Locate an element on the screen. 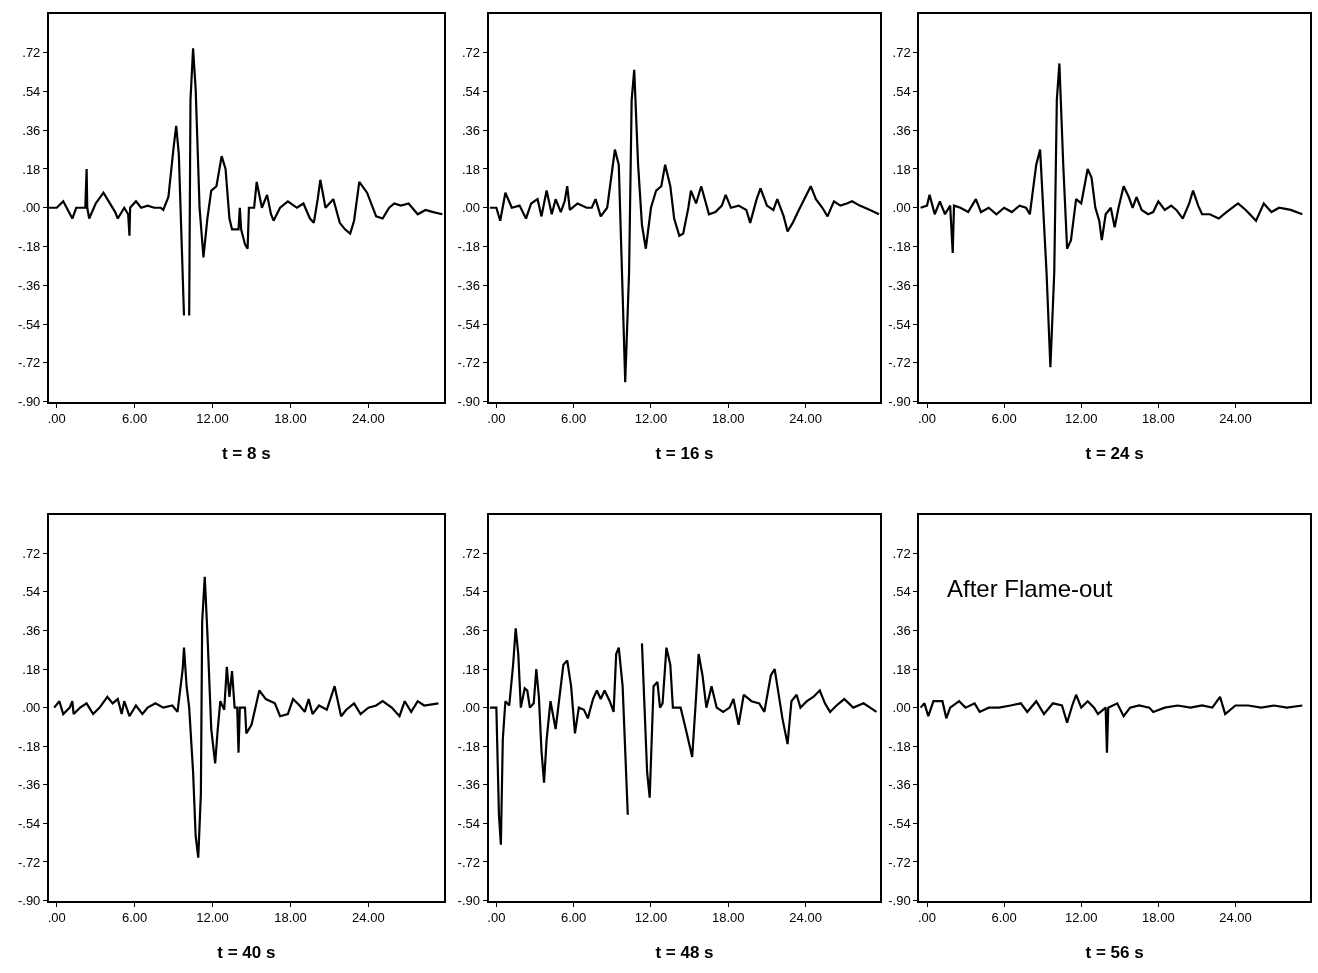 The width and height of the screenshot is (1318, 973). x-axis-title: t = 56 s is located at coordinates (1114, 953).